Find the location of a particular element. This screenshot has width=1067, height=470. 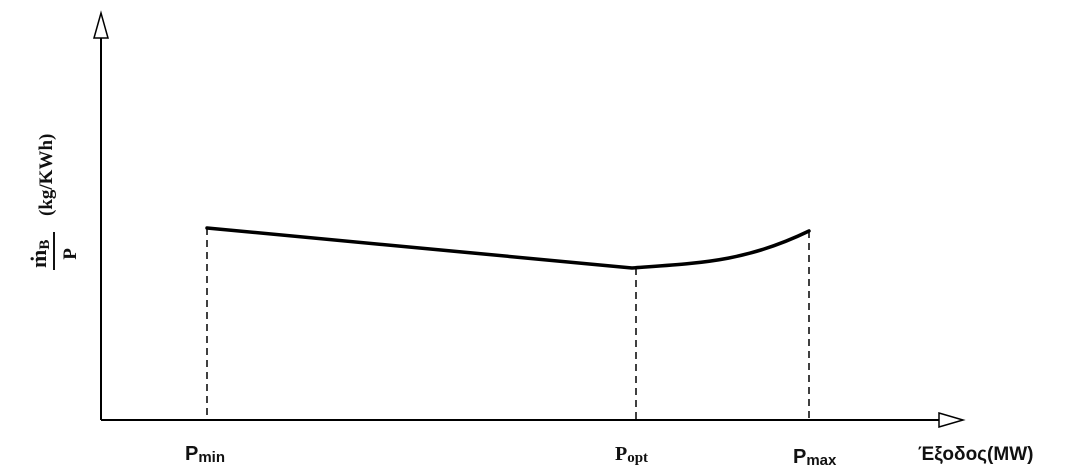

y-label-unit: (kg/KWh) is located at coordinates (46, 175).